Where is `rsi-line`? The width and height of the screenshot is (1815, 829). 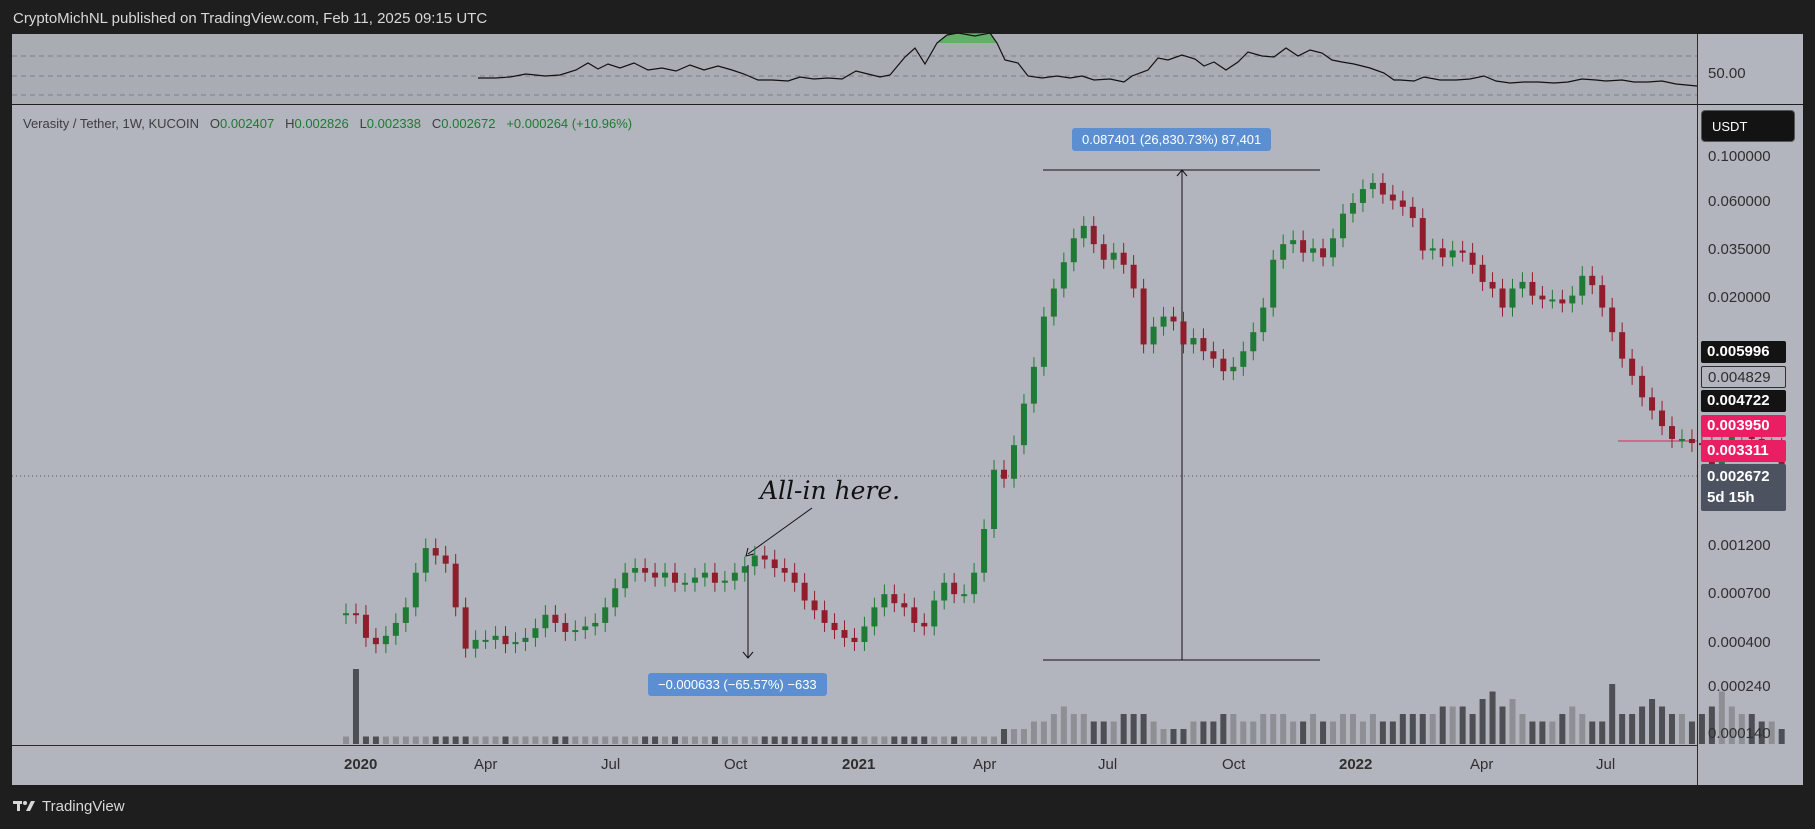 rsi-line is located at coordinates (1088, 59).